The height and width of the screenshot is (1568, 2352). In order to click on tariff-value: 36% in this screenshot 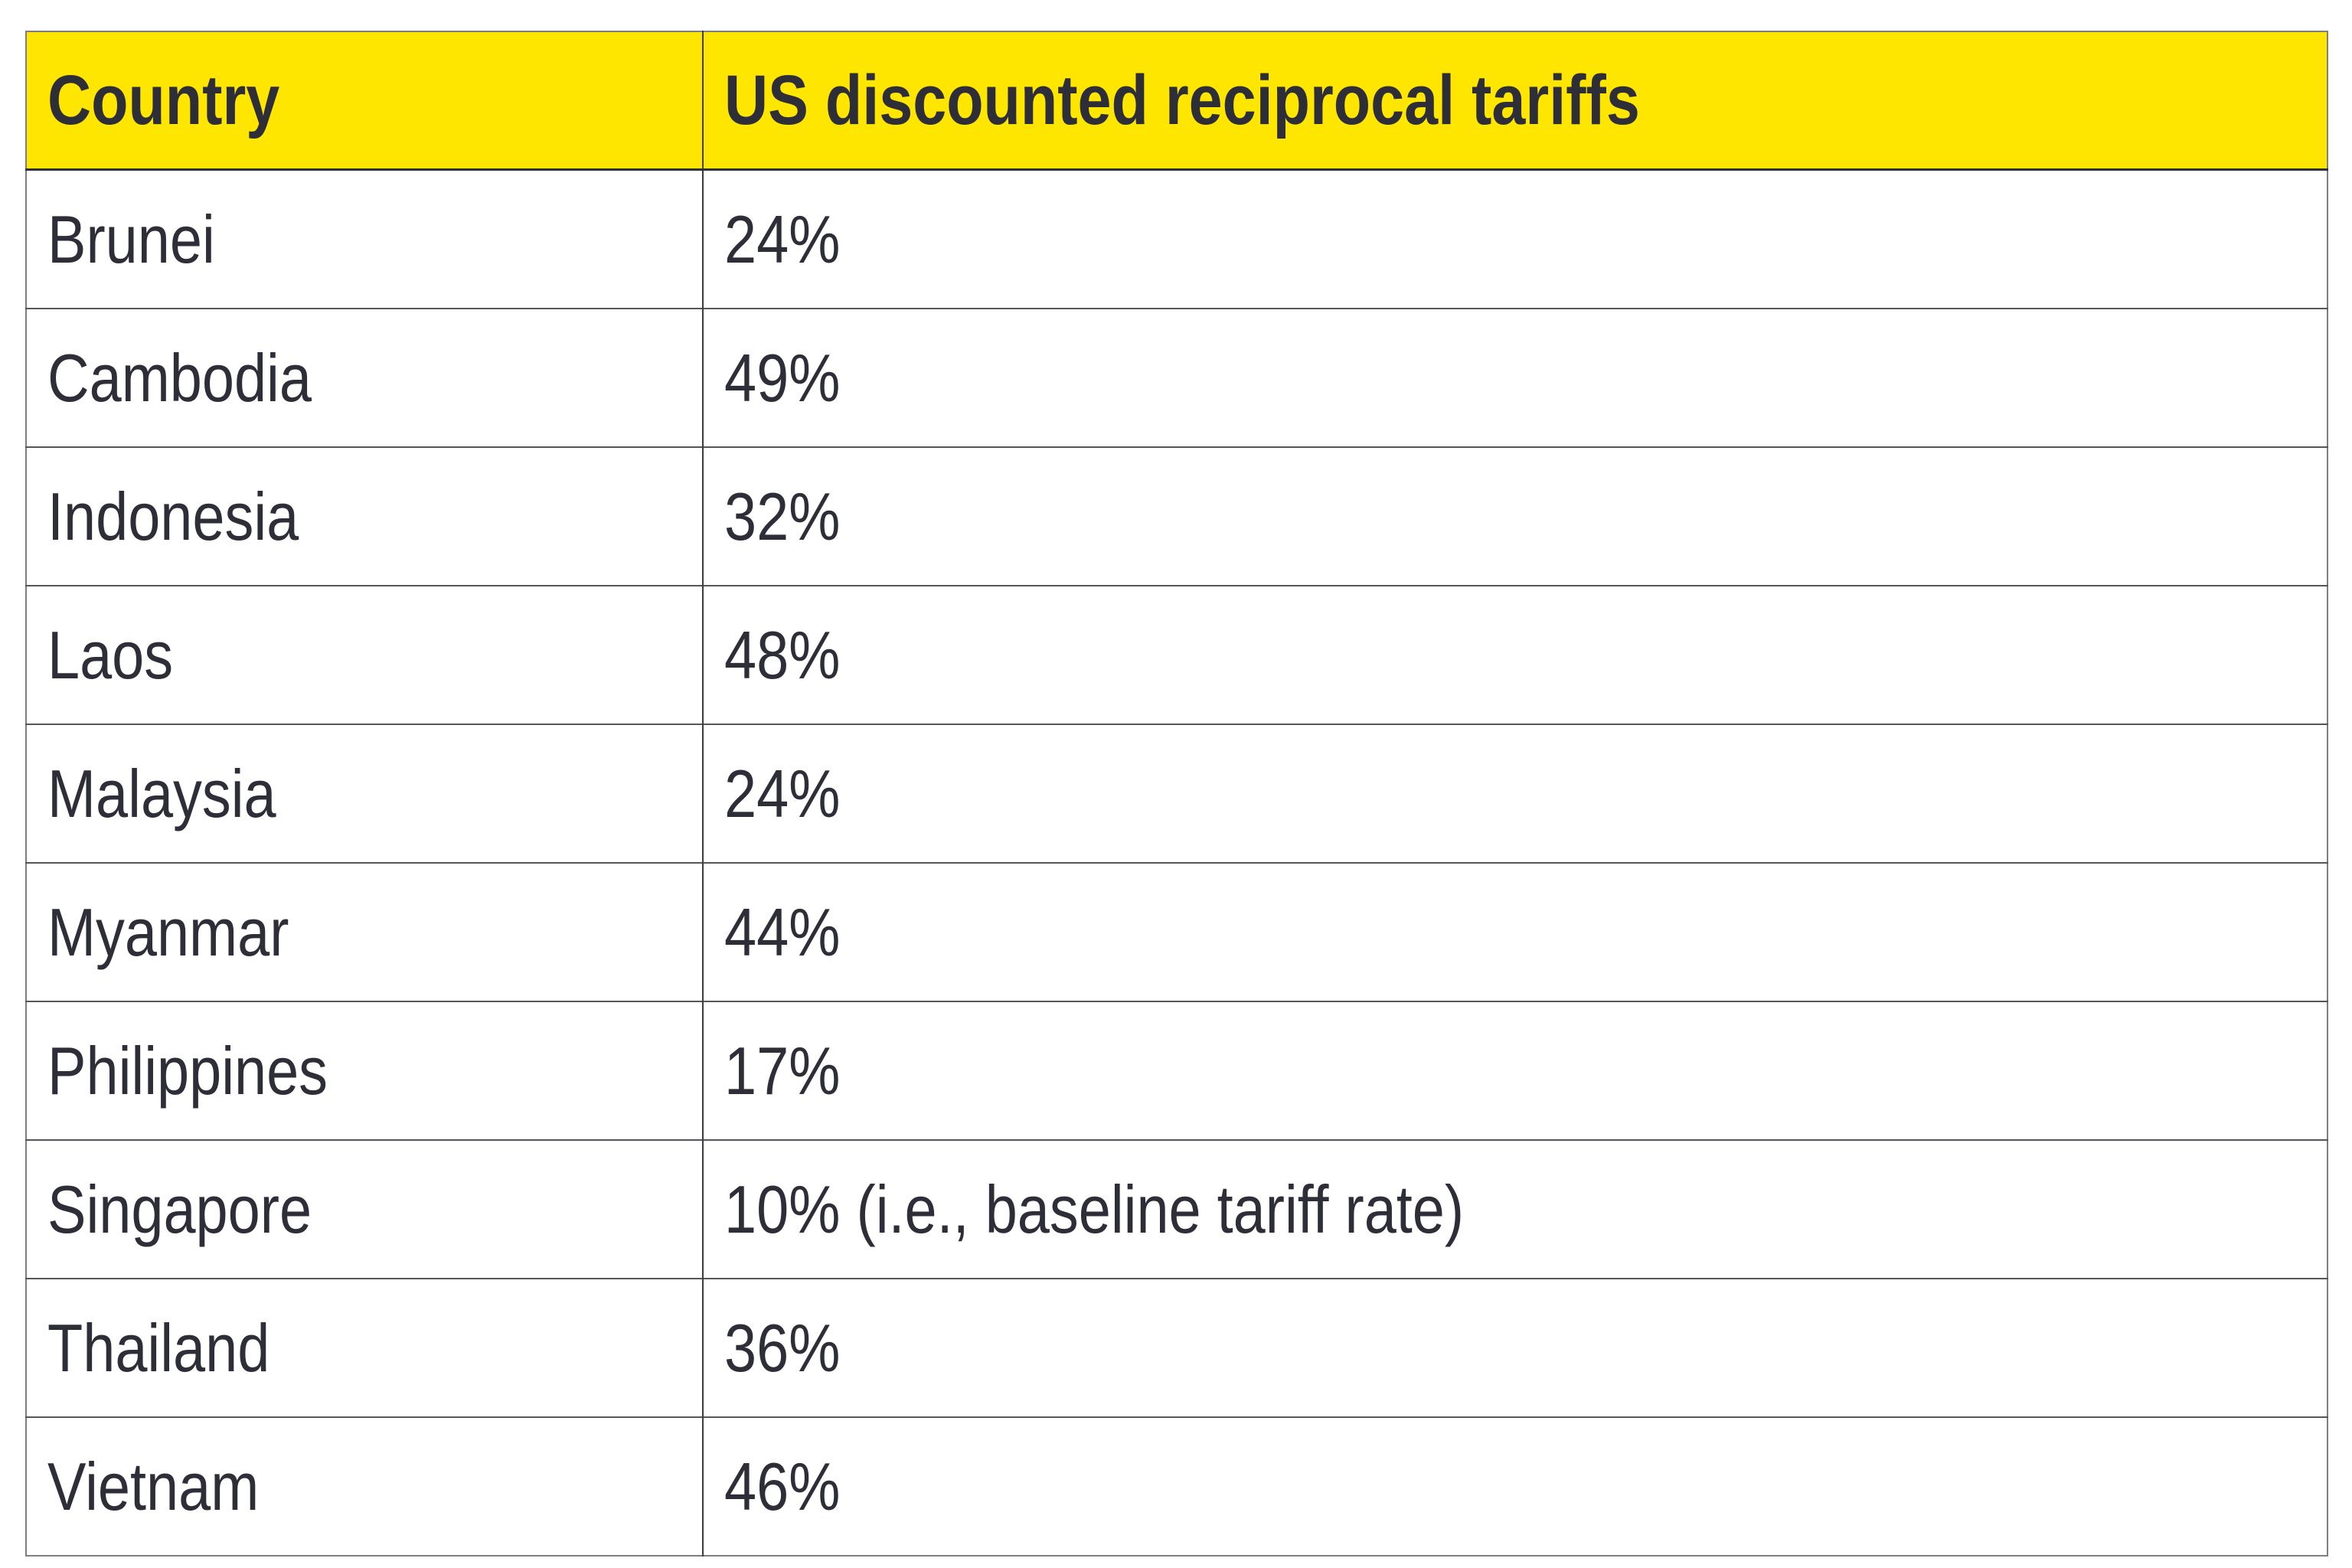, I will do `click(782, 1347)`.